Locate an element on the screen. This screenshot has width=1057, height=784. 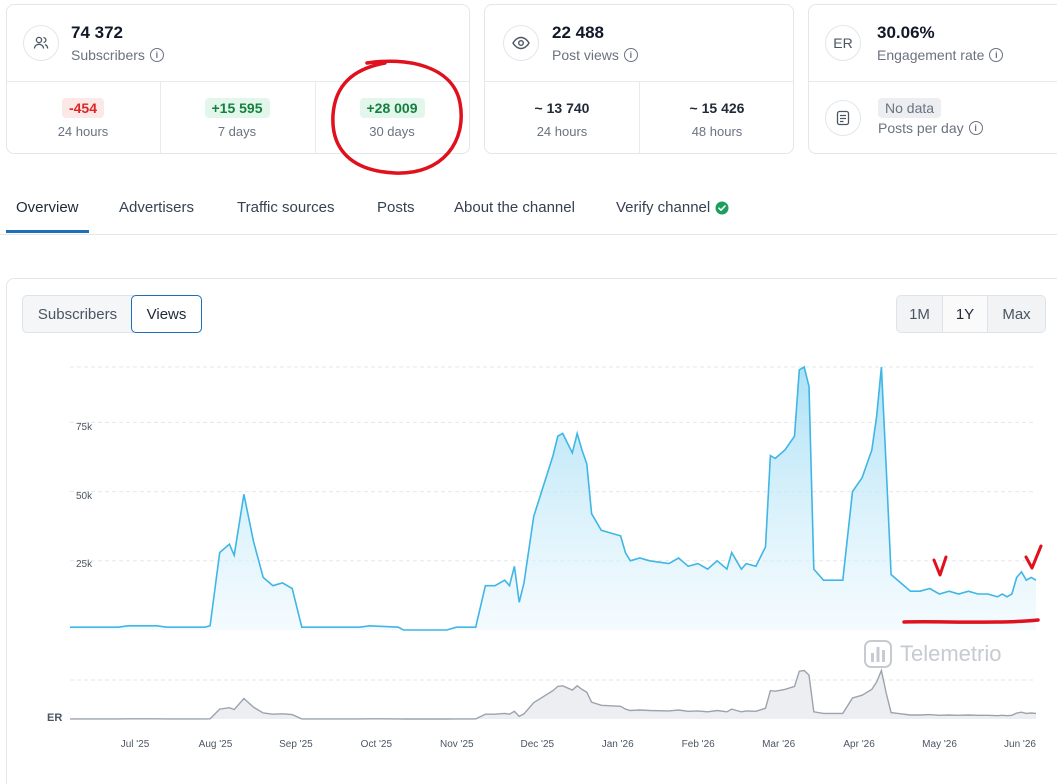
post-views-count: 22 488 is located at coordinates (578, 32).